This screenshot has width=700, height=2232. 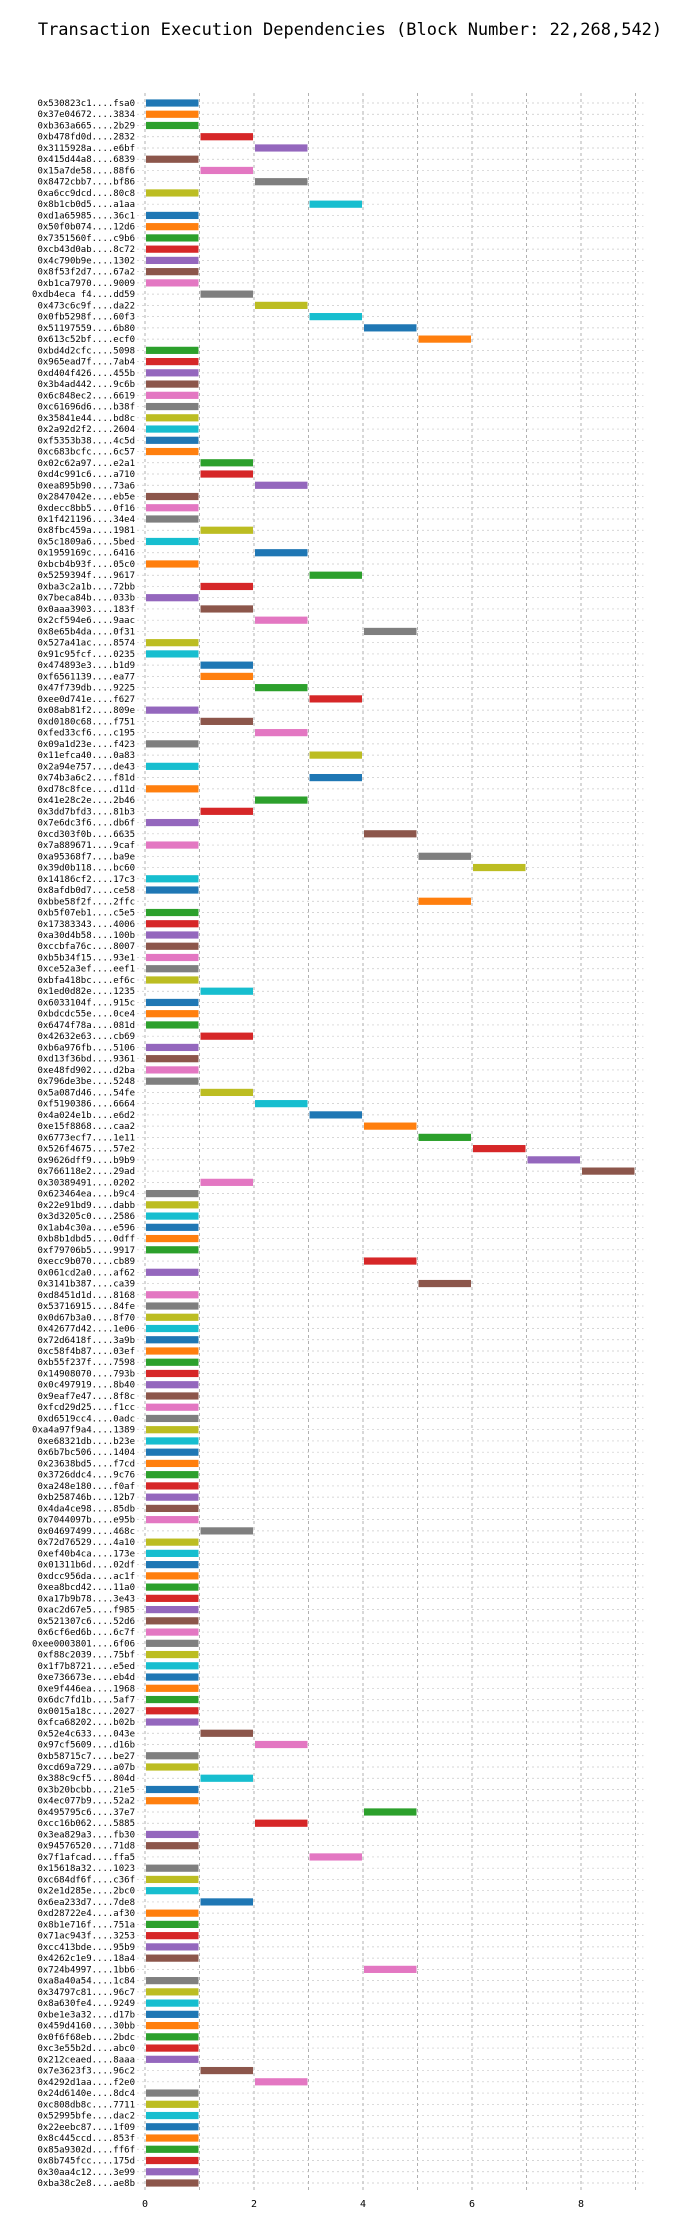 I want to click on y-tick-label: 0x09a1d23e....f423, so click(x=86, y=745).